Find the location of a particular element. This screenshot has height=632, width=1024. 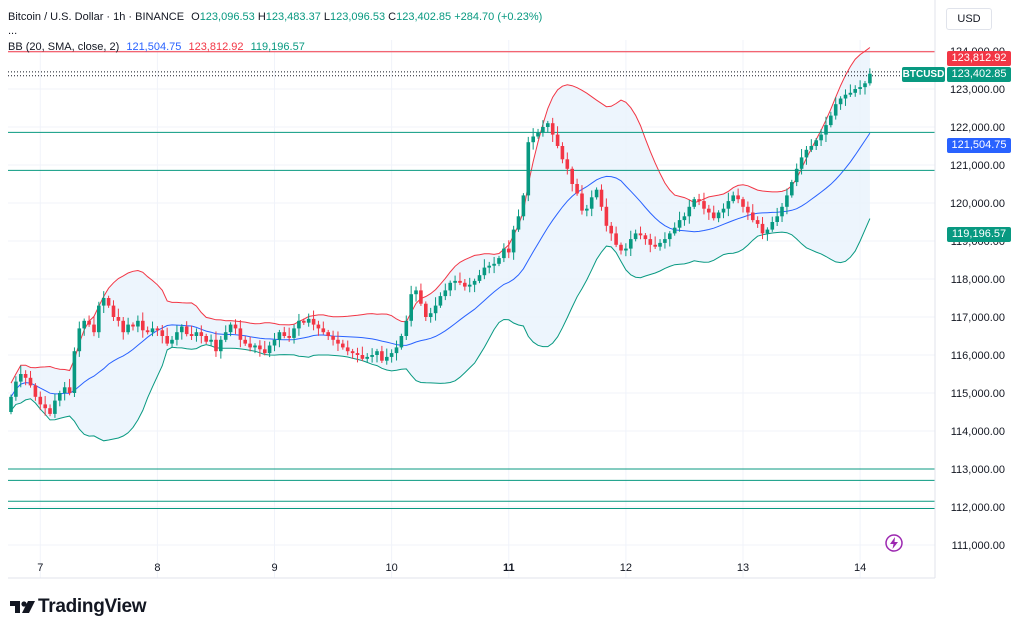

lower-band-price-label: 119,196.57 is located at coordinates (979, 234).